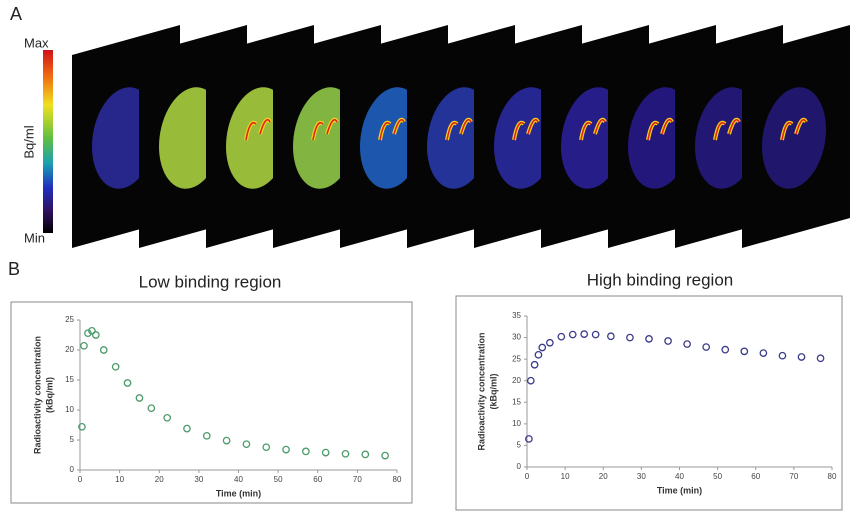 The height and width of the screenshot is (515, 853). Describe the element at coordinates (516, 315) in the screenshot. I see `y-tick-label: 35` at that location.